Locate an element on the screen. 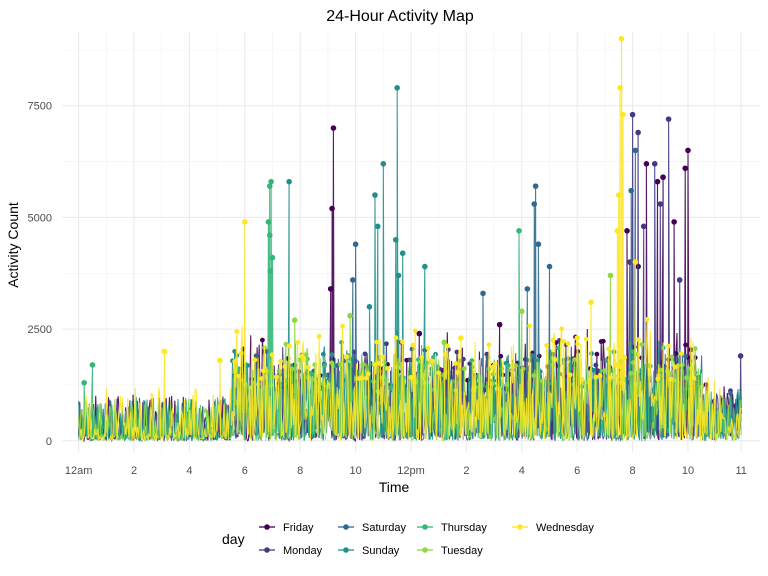  legend-title: day is located at coordinates (233, 539).